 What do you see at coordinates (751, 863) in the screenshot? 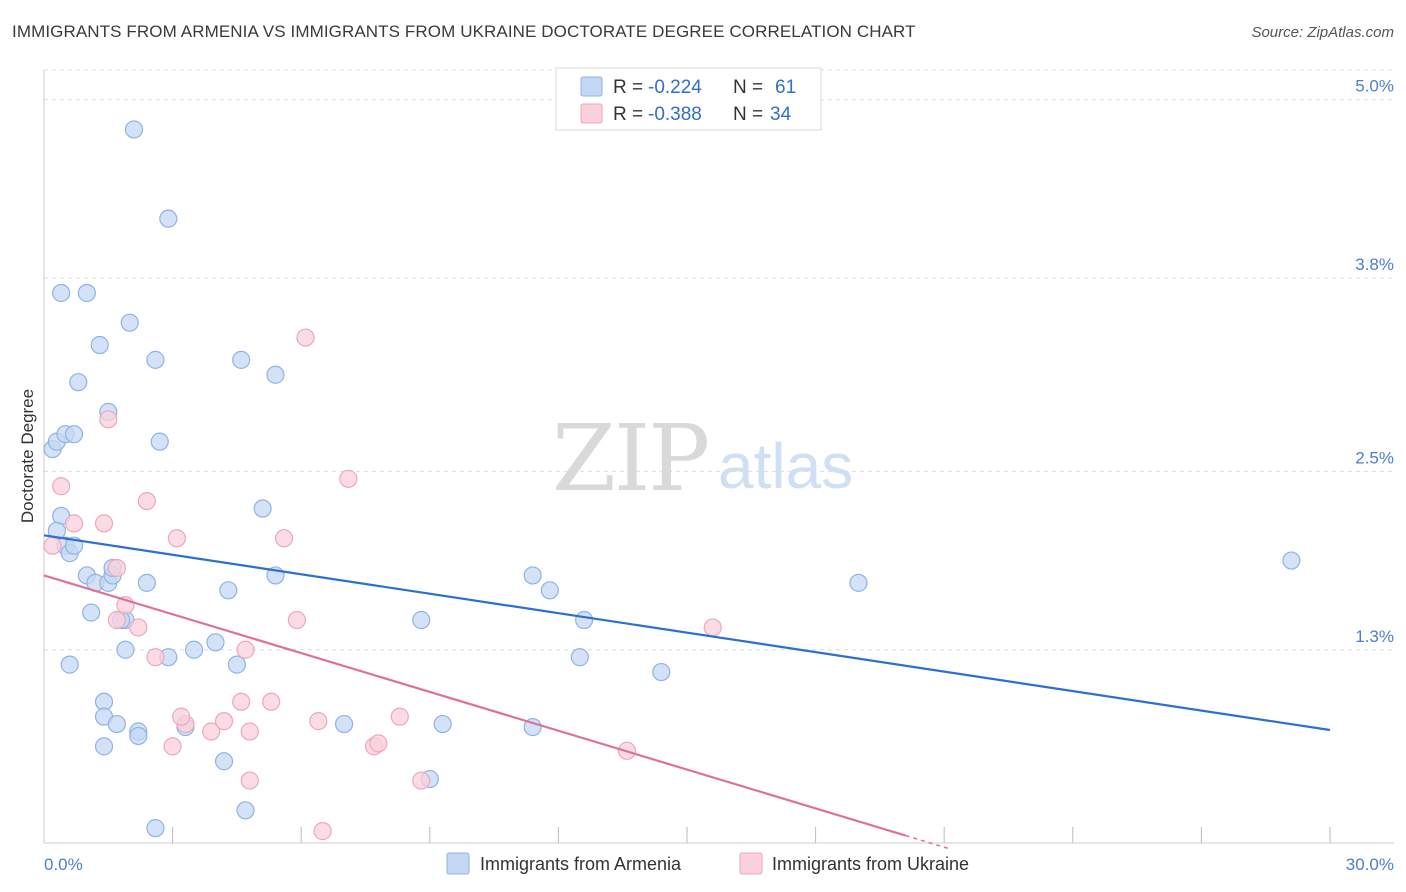
I see `bottom-legend-swatch-ukraine` at bounding box center [751, 863].